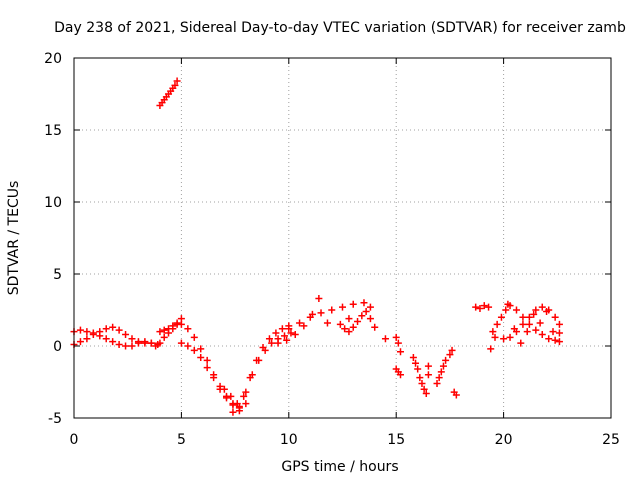  What do you see at coordinates (181, 440) in the screenshot?
I see `x-tick-label: 5` at bounding box center [181, 440].